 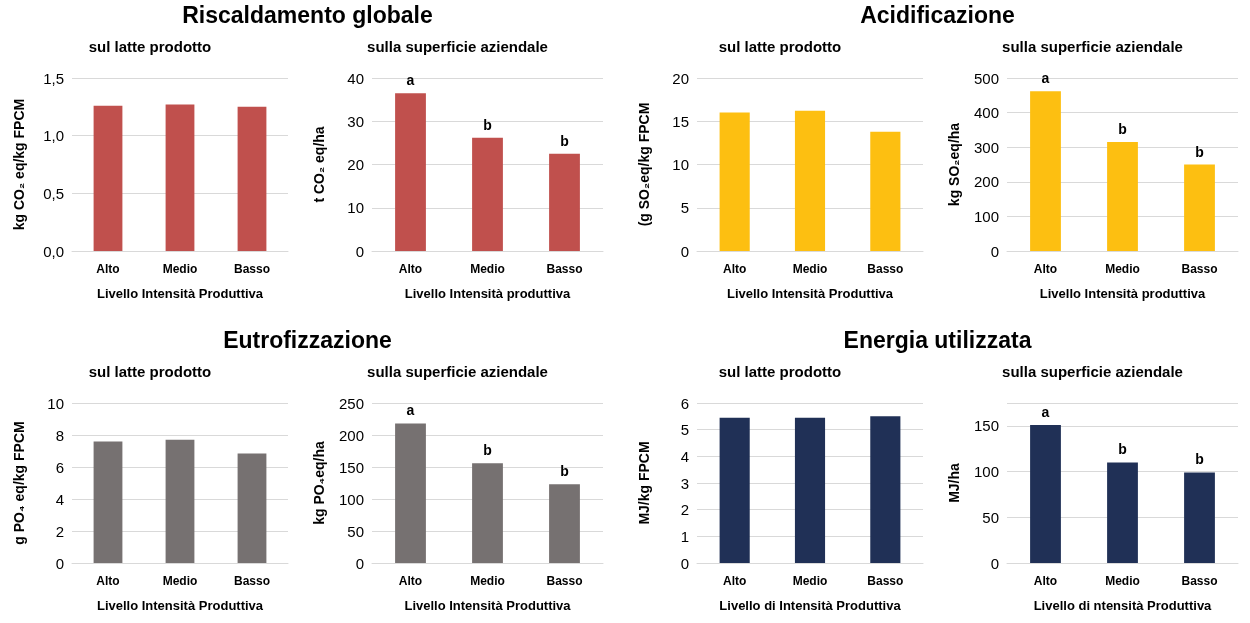 I want to click on chart-title: Energia utilizzata, so click(x=937, y=340).